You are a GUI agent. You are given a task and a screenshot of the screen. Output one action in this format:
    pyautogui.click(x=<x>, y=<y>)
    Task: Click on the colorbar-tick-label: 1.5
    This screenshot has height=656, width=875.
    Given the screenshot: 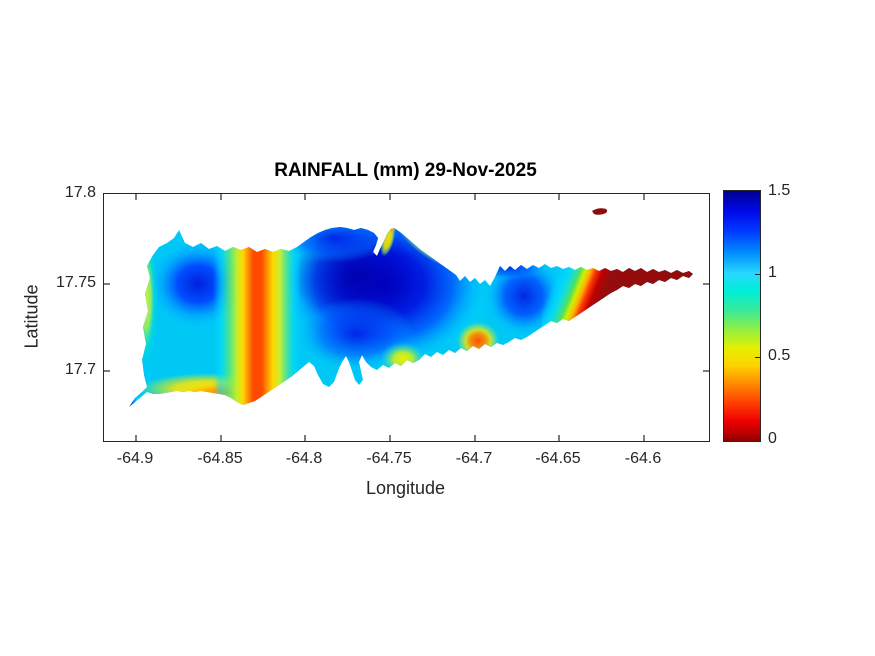 What is the action you would take?
    pyautogui.click(x=779, y=190)
    